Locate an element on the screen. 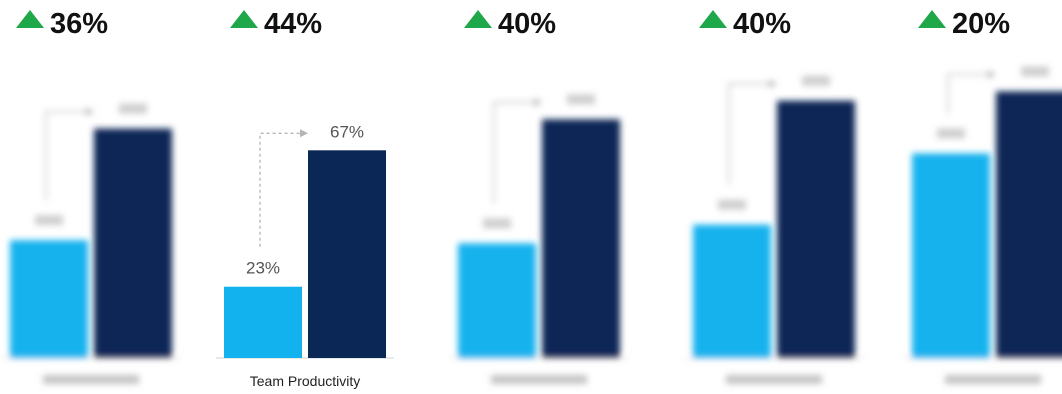  delta-label: 20% is located at coordinates (981, 24).